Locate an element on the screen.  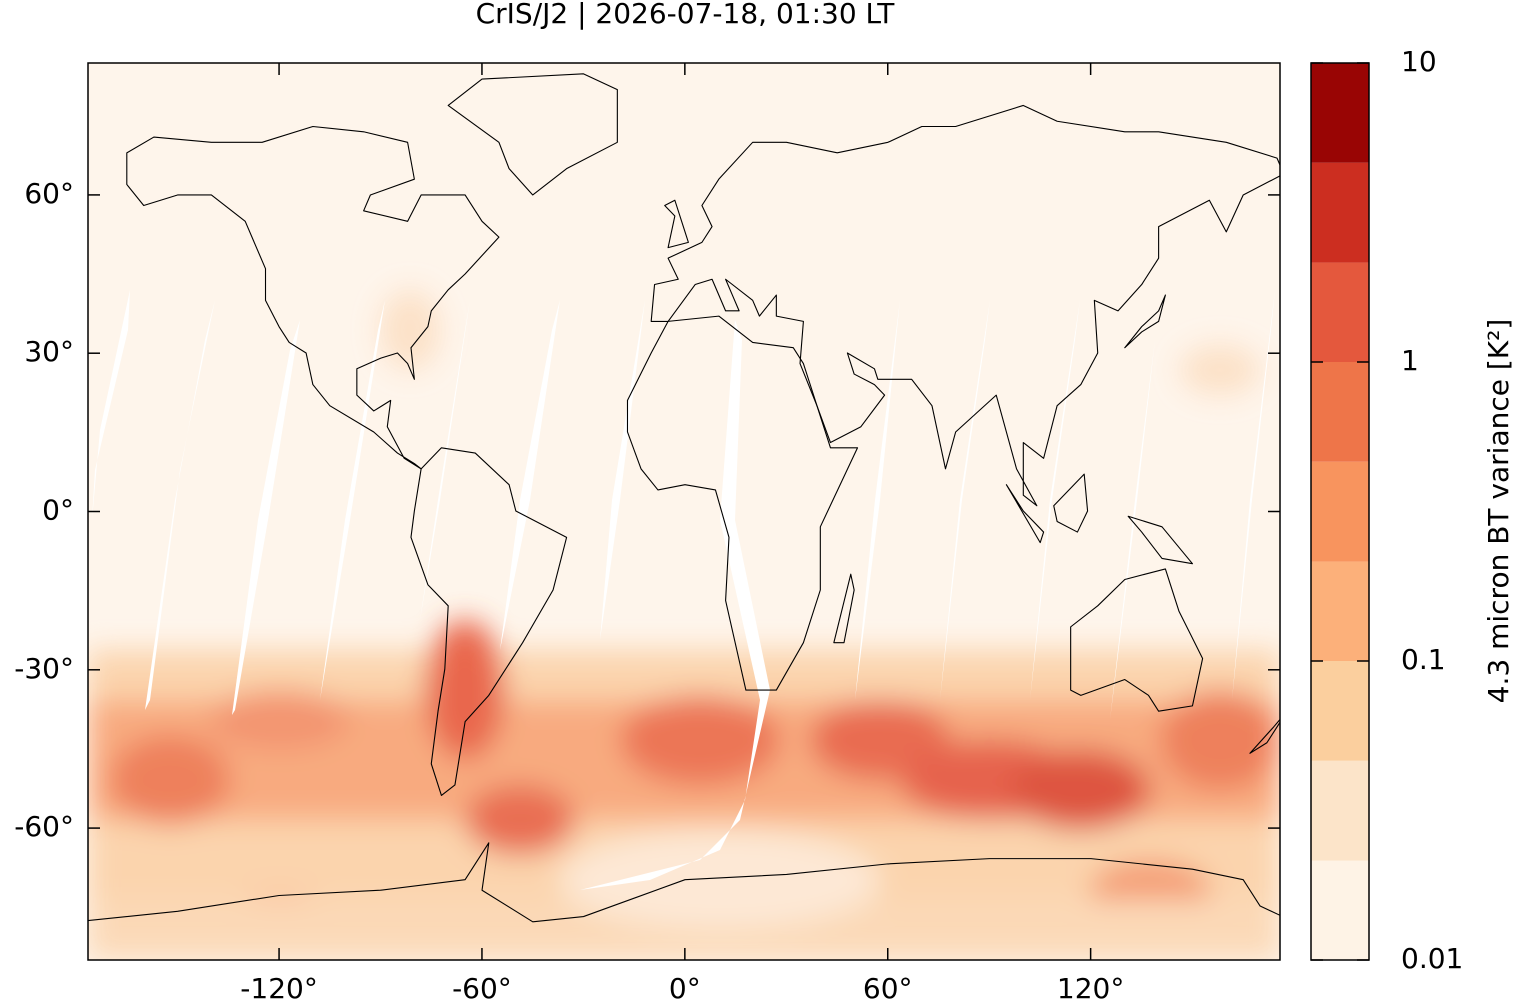
colorbar-frame is located at coordinates (1340, 511).